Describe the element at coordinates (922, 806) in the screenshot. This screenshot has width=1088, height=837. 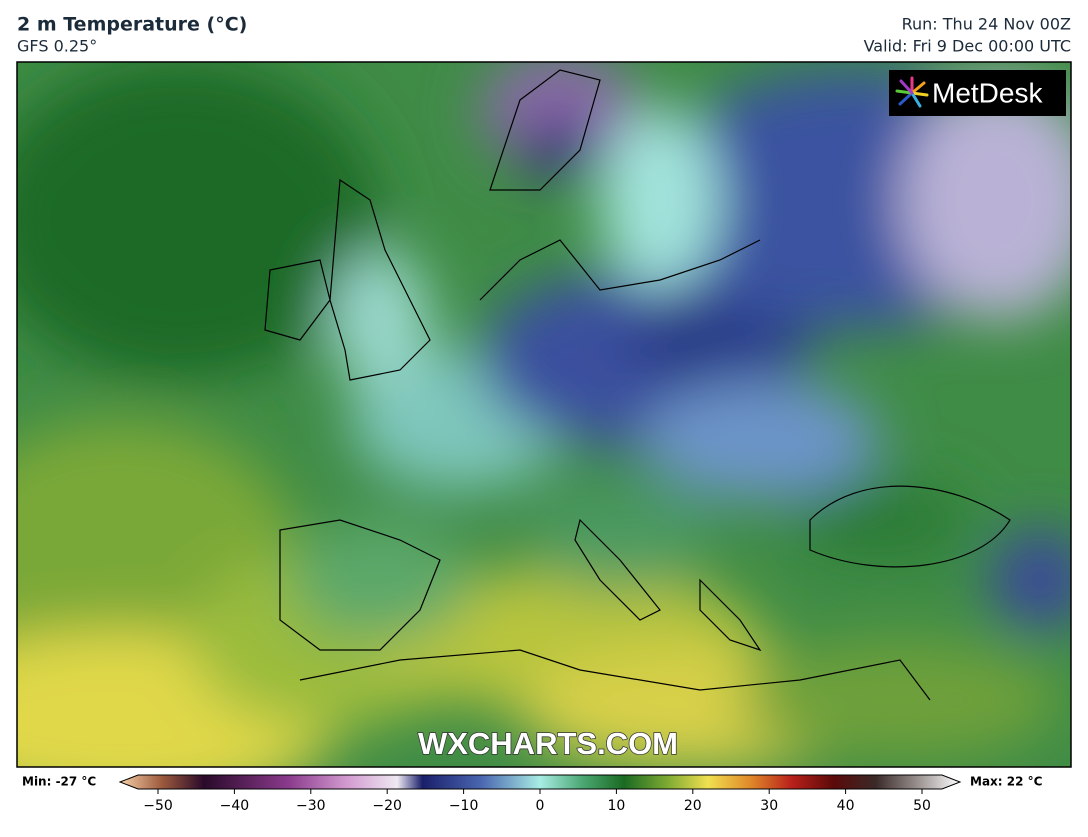
I see `colorbar-tick-label: 50` at that location.